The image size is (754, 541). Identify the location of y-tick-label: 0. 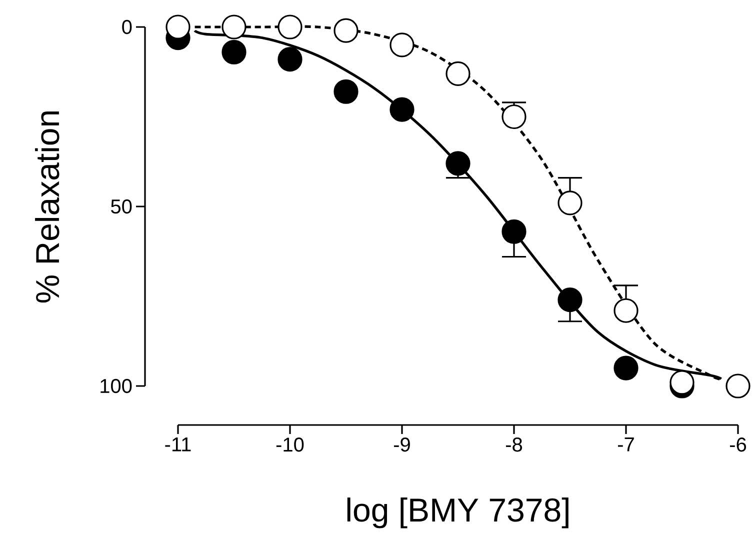
(127, 27).